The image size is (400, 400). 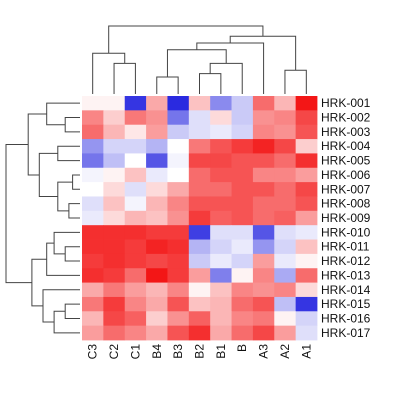 What do you see at coordinates (114, 146) in the screenshot?
I see `heatmap-cell-hrk-004-c2` at bounding box center [114, 146].